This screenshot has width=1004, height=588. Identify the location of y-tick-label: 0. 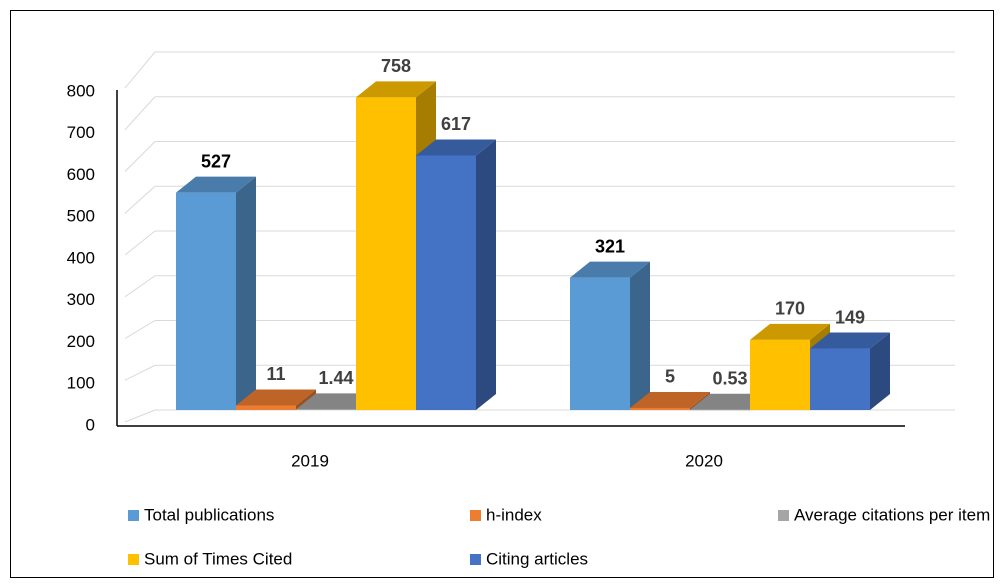
(90, 424).